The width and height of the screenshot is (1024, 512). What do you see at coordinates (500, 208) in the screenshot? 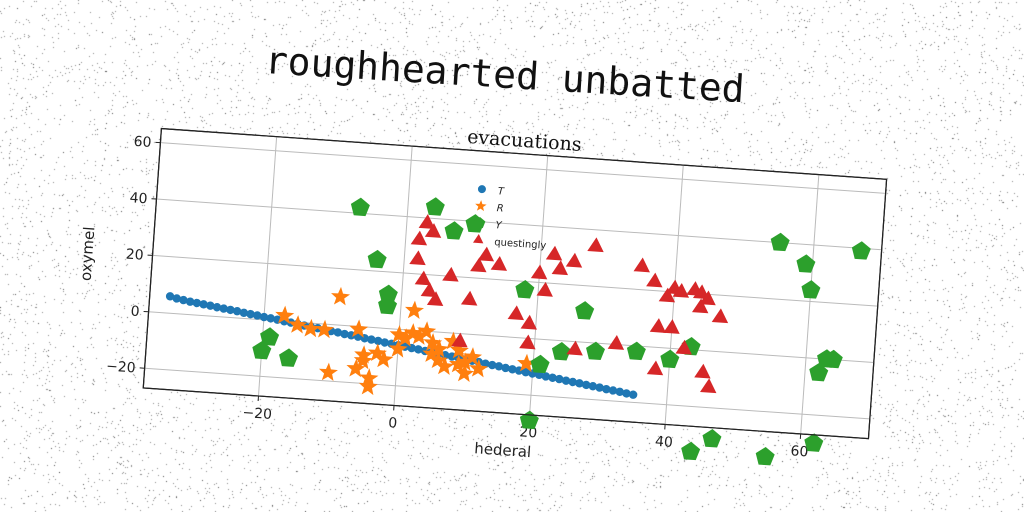
I see `legend-label: R` at bounding box center [500, 208].